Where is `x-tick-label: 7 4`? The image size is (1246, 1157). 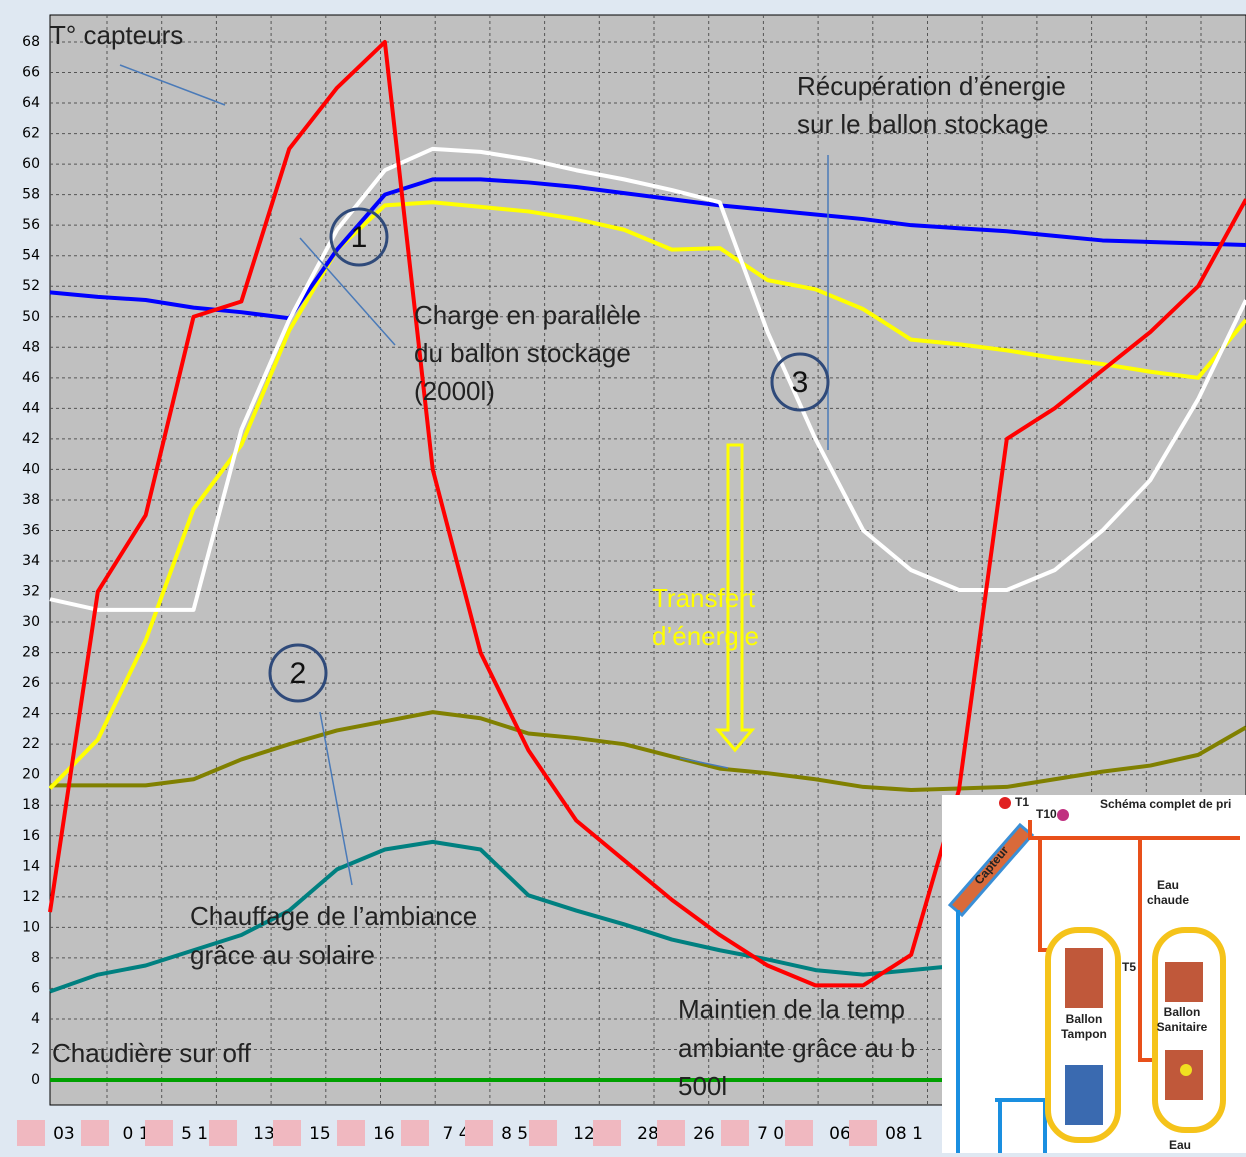 x-tick-label: 7 4 is located at coordinates (455, 1134).